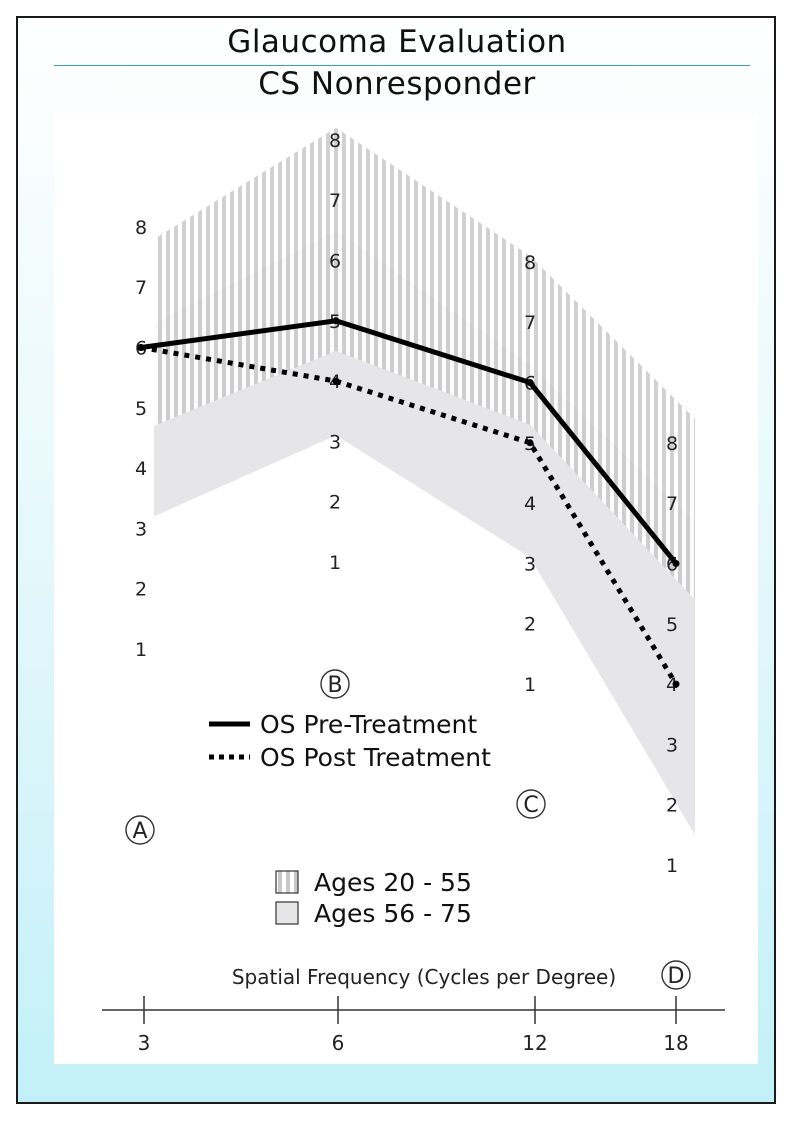 The image size is (794, 1123). I want to click on badge-circle-c, so click(531, 804).